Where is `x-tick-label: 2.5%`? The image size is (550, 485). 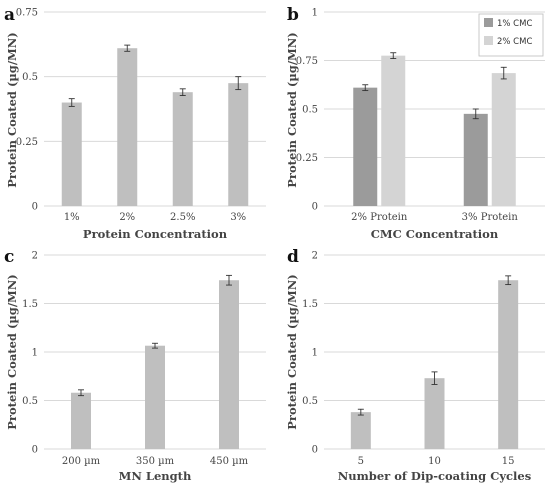 x-tick-label: 2.5% is located at coordinates (182, 217).